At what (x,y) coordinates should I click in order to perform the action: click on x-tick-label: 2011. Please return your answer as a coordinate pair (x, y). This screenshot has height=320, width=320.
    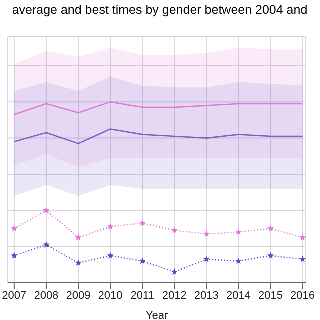
    Looking at the image, I should click on (142, 296).